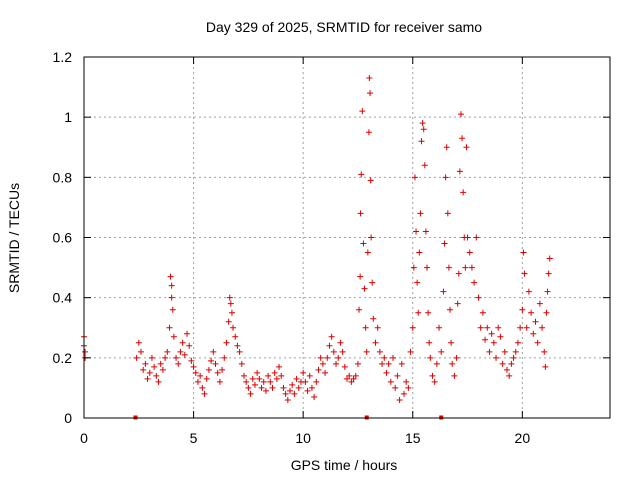 The image size is (640, 485). I want to click on x-tick-label: 10, so click(303, 438).